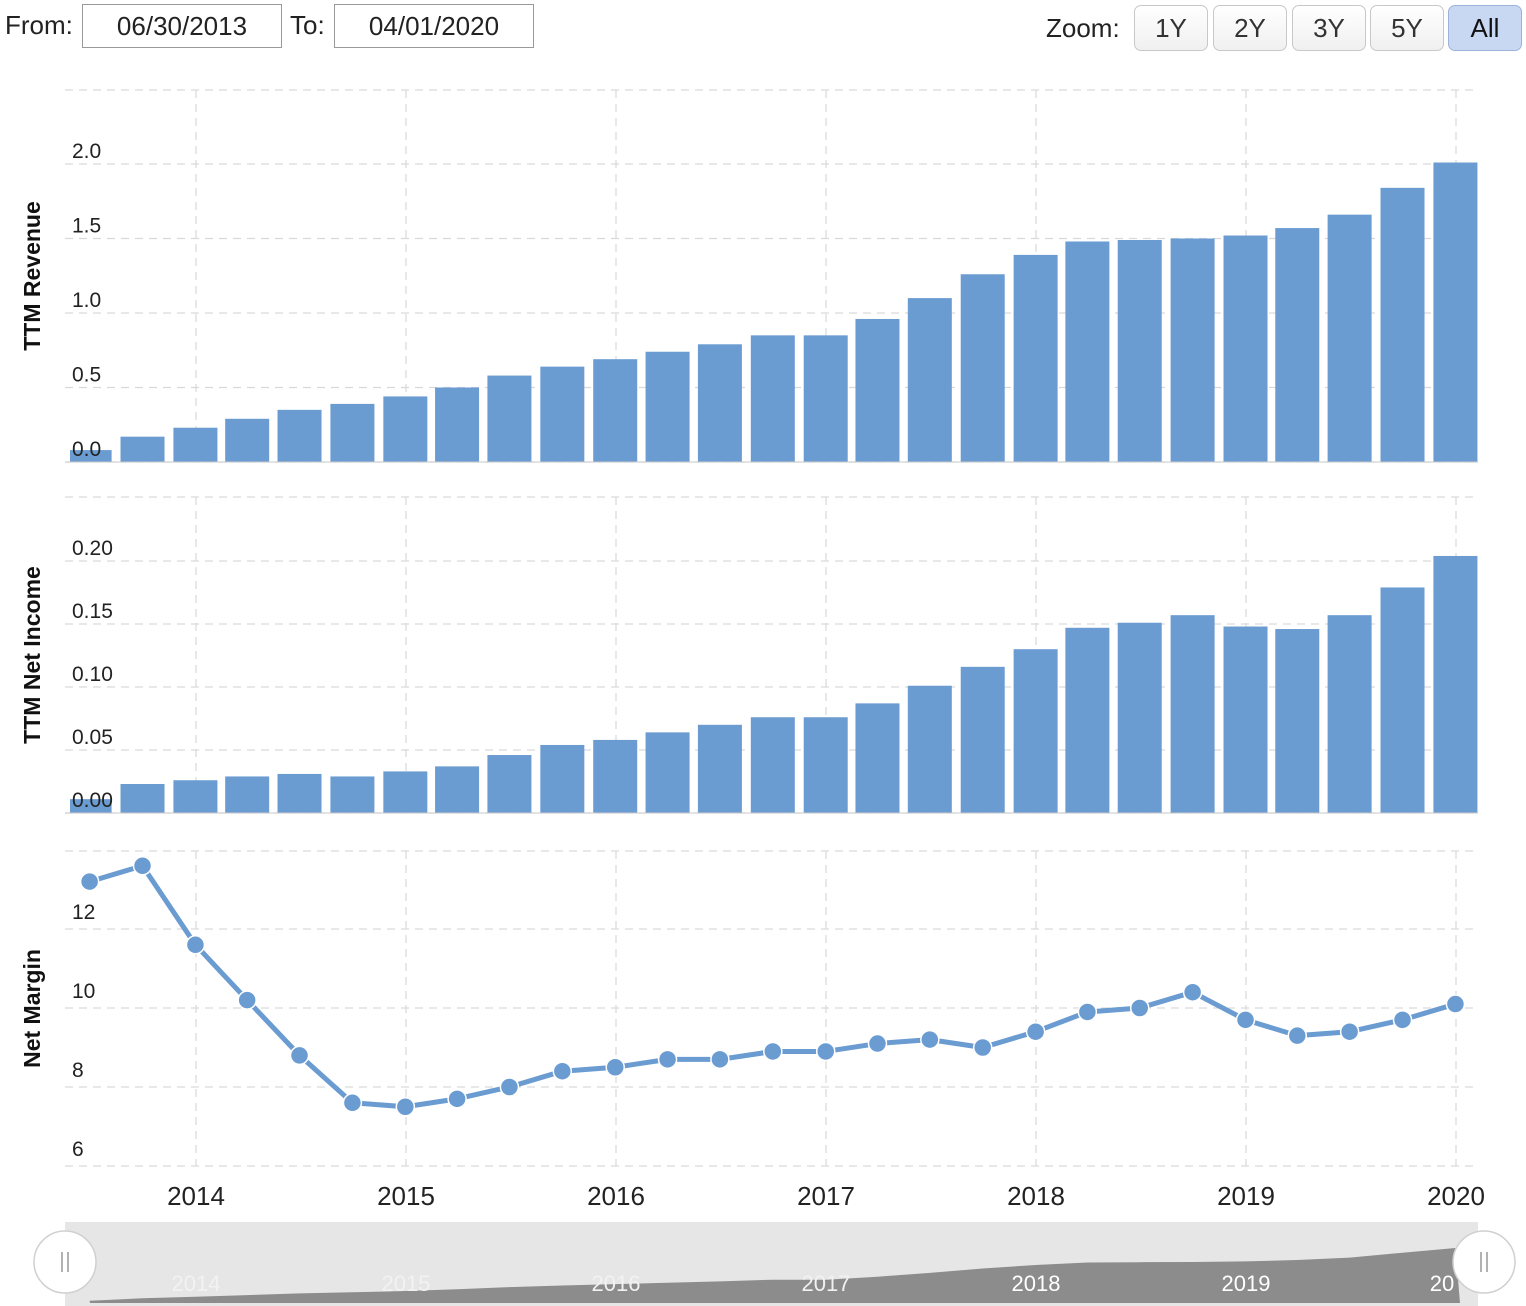  Describe the element at coordinates (86, 151) in the screenshot. I see `y-tick-label: 2.0` at that location.